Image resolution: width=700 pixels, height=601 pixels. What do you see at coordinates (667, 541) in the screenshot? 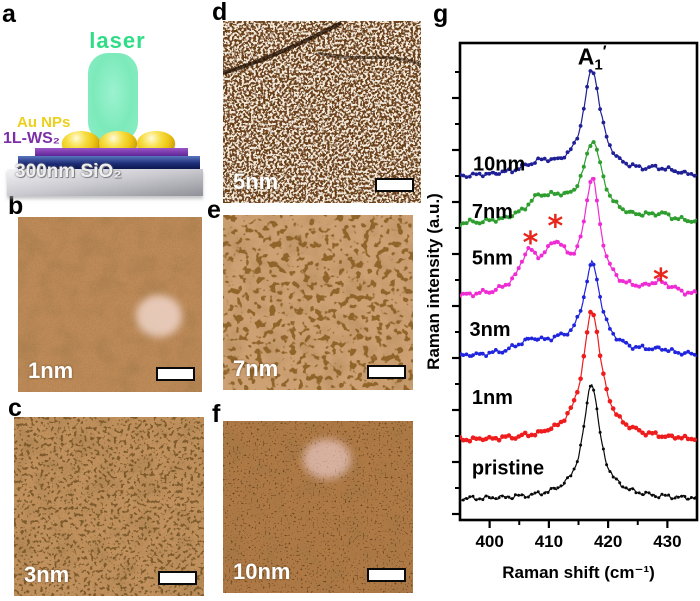
I see `x-tick-label: 430` at bounding box center [667, 541].